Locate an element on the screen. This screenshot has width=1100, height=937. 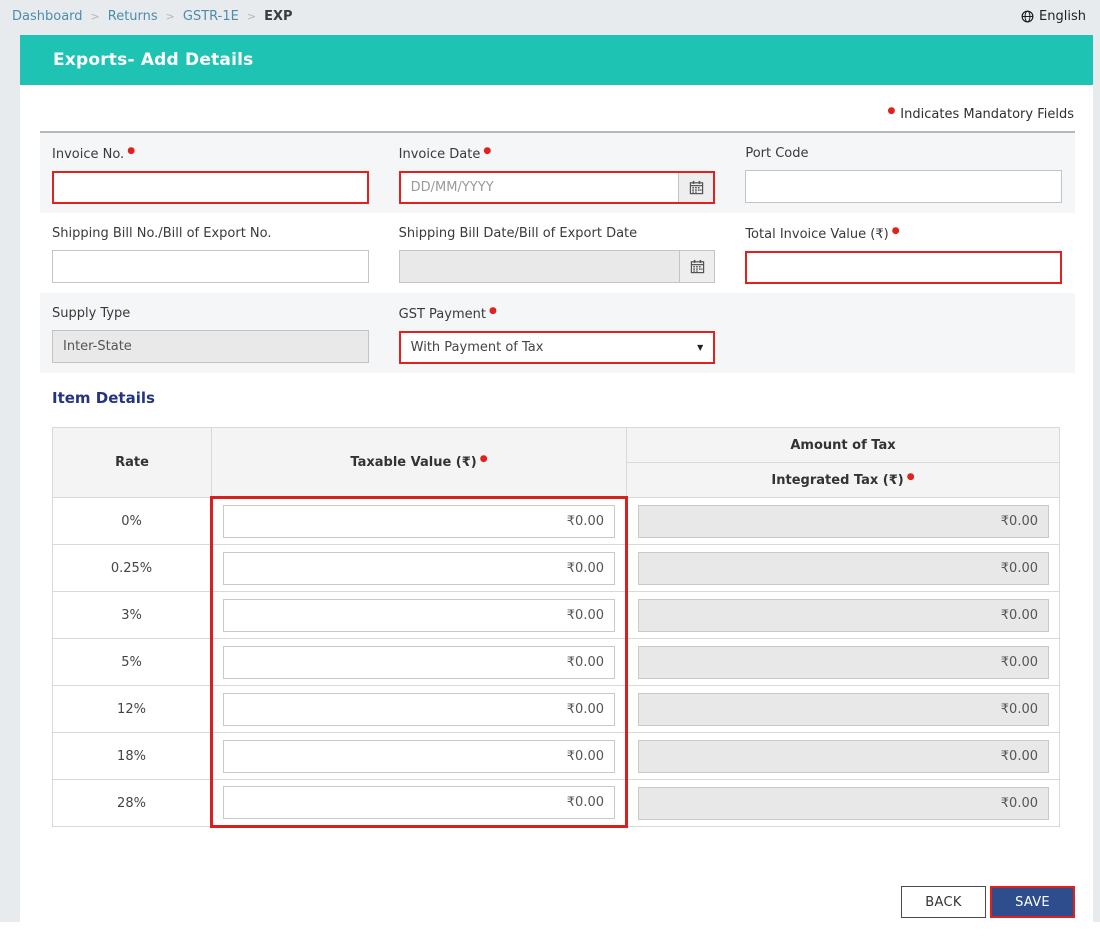
supply-type-field: Supply Type is located at coordinates (210, 335).